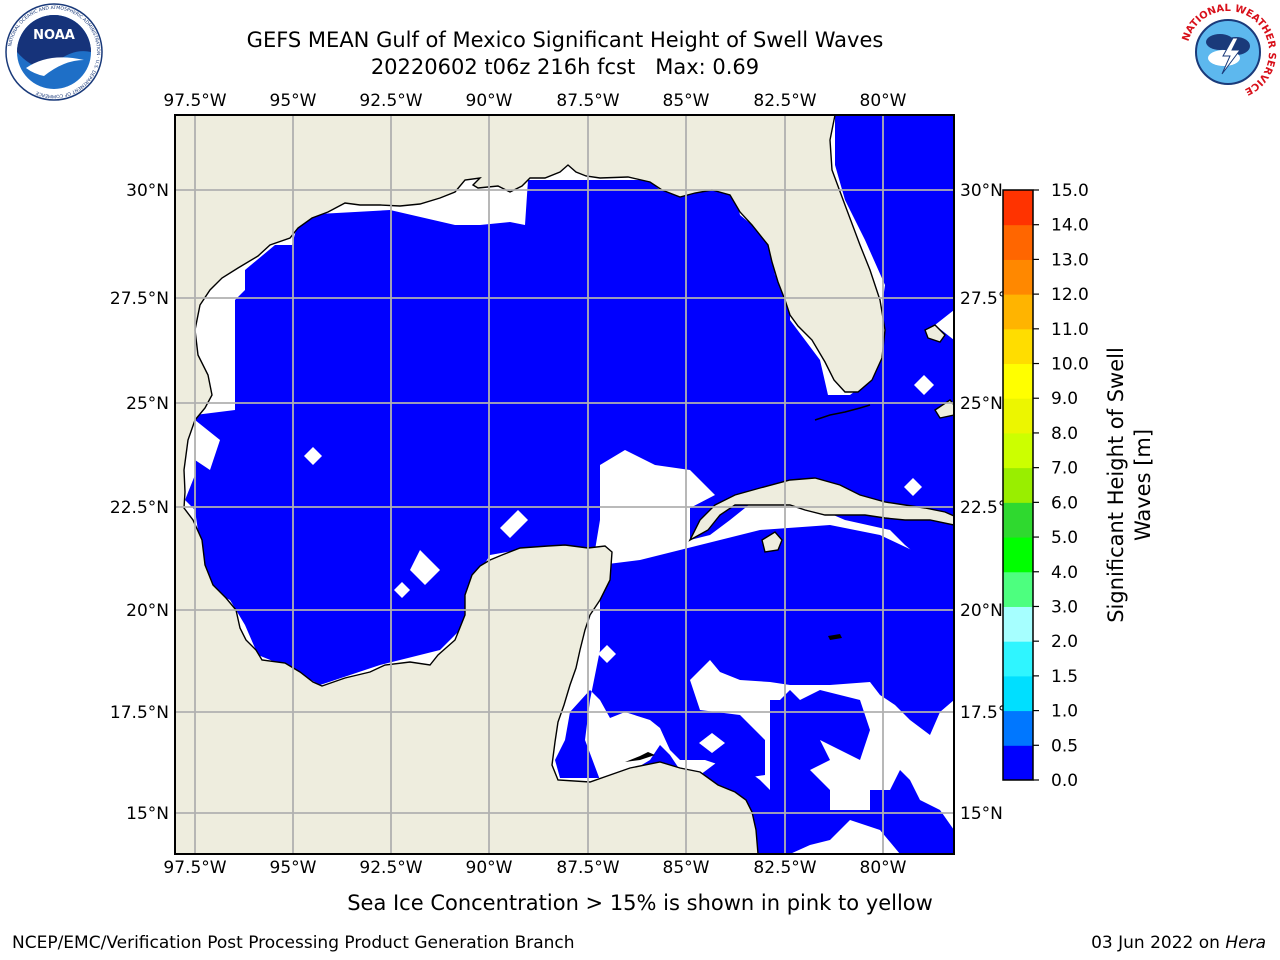 The width and height of the screenshot is (1280, 960). I want to click on florida-keys, so click(842, 412).